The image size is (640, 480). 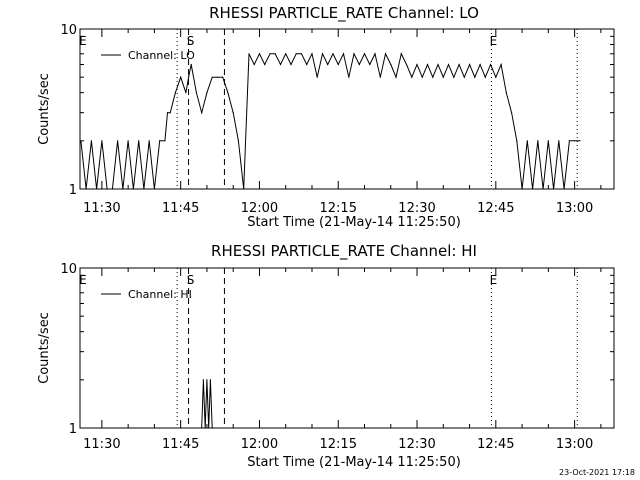 I want to click on x-axis-label: Start Time (21-May-14 11:25:50), so click(x=354, y=222).